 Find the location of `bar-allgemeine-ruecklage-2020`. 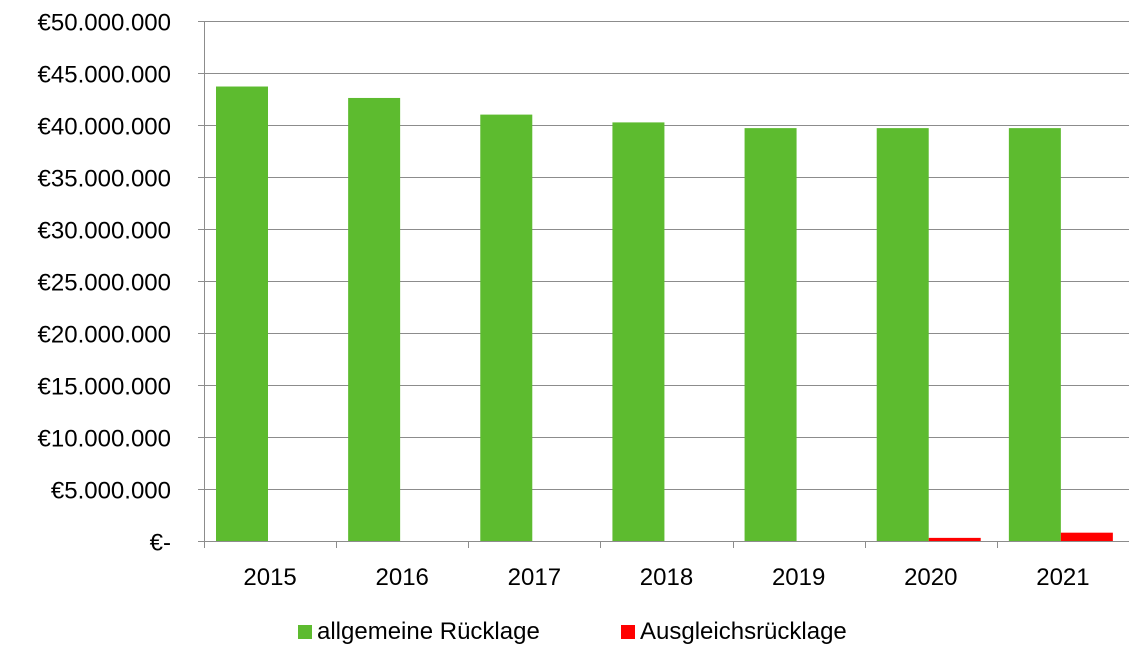

bar-allgemeine-ruecklage-2020 is located at coordinates (902, 334).